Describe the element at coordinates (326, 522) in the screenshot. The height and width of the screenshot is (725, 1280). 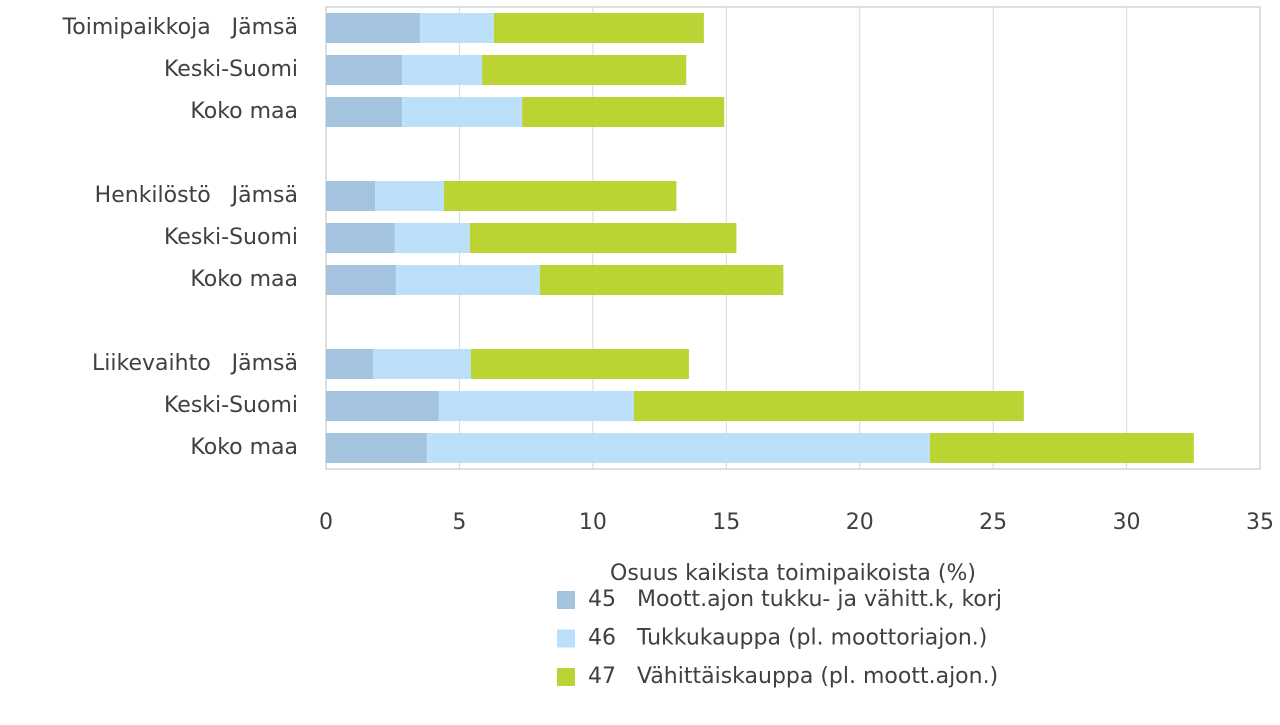
I see `x-tick-label: 0` at that location.